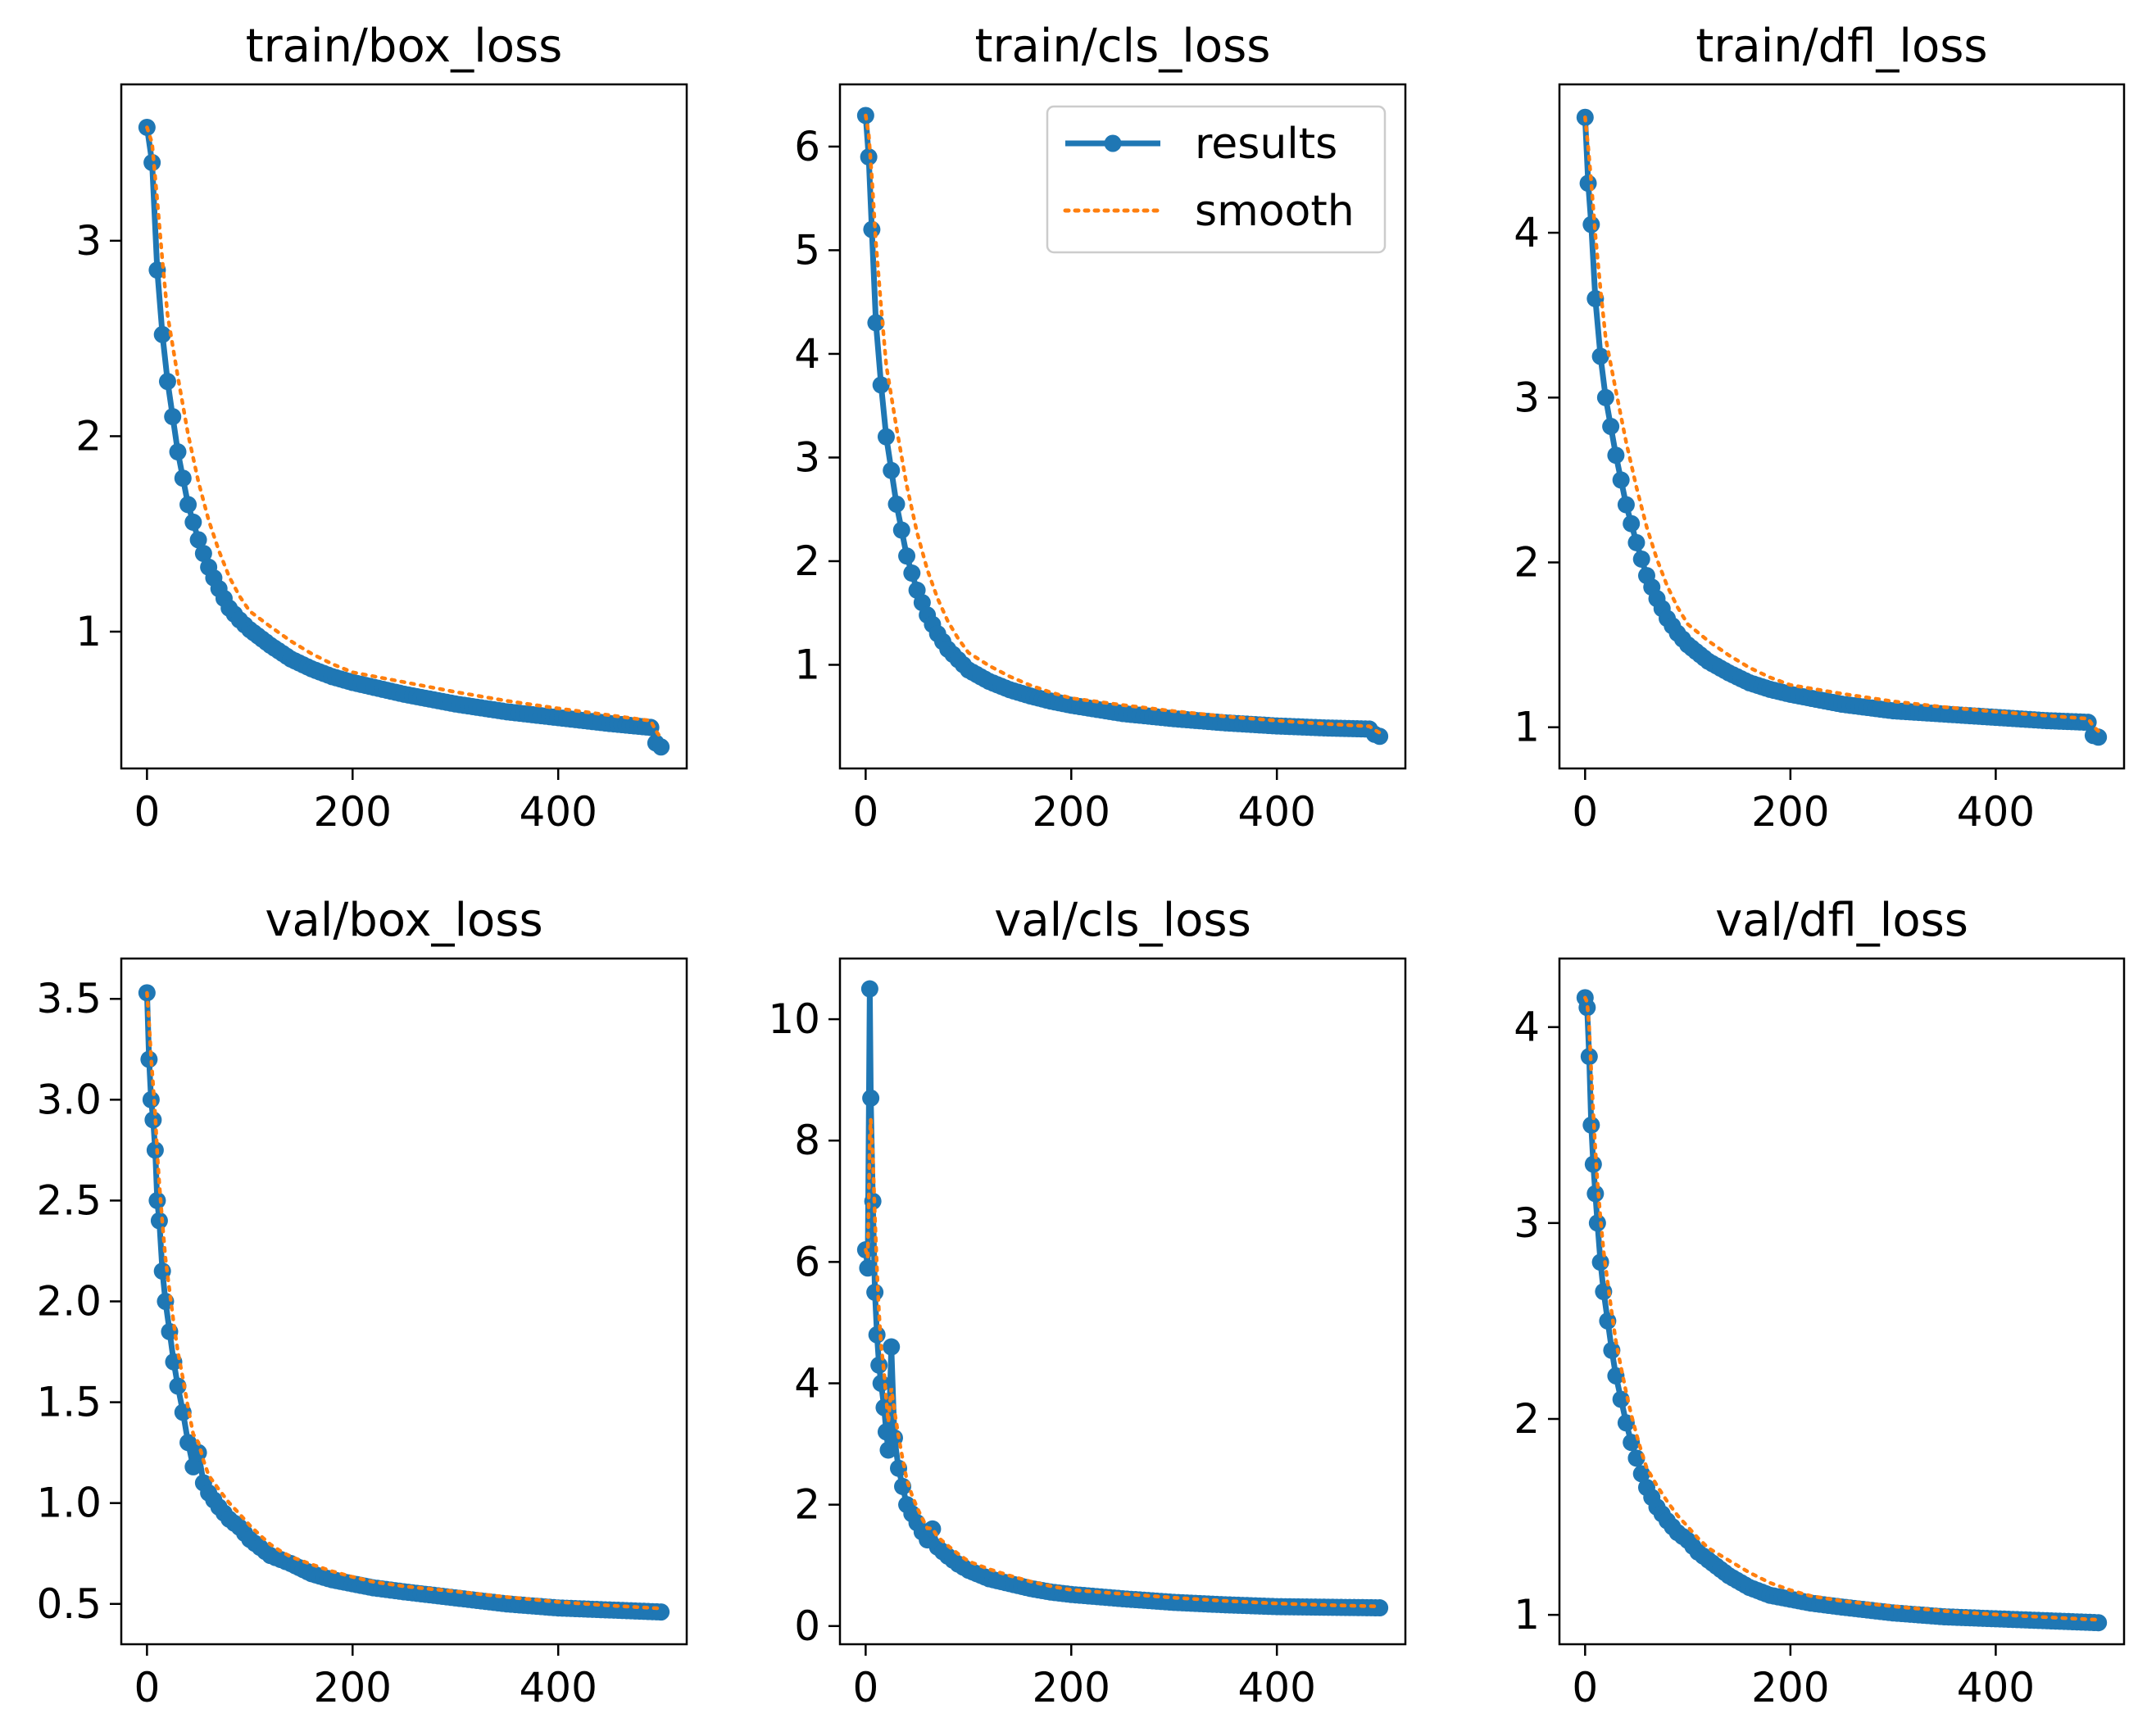  What do you see at coordinates (807, 250) in the screenshot?
I see `y-tick-label: 5` at bounding box center [807, 250].